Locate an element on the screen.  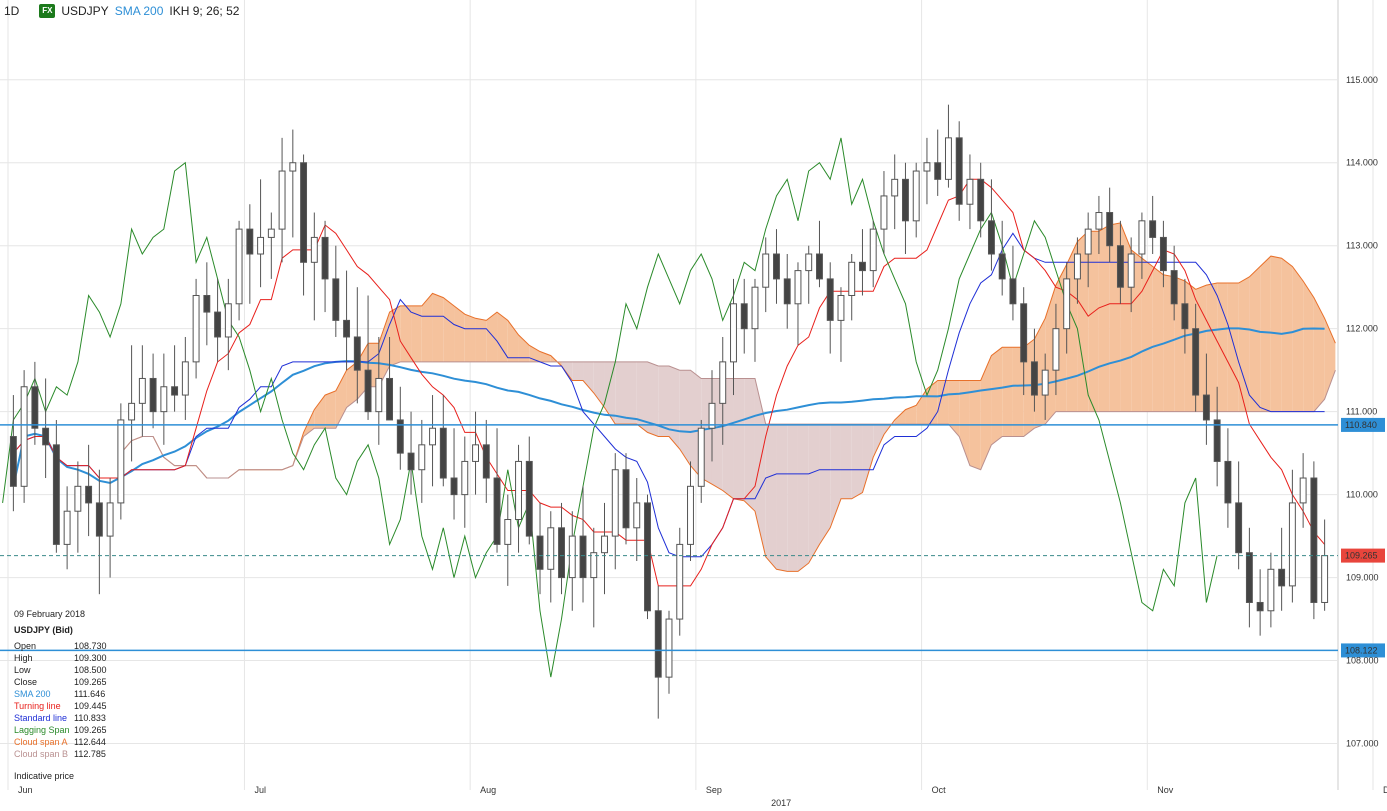
level-tag-label: 110.840 is located at coordinates (1361, 425).